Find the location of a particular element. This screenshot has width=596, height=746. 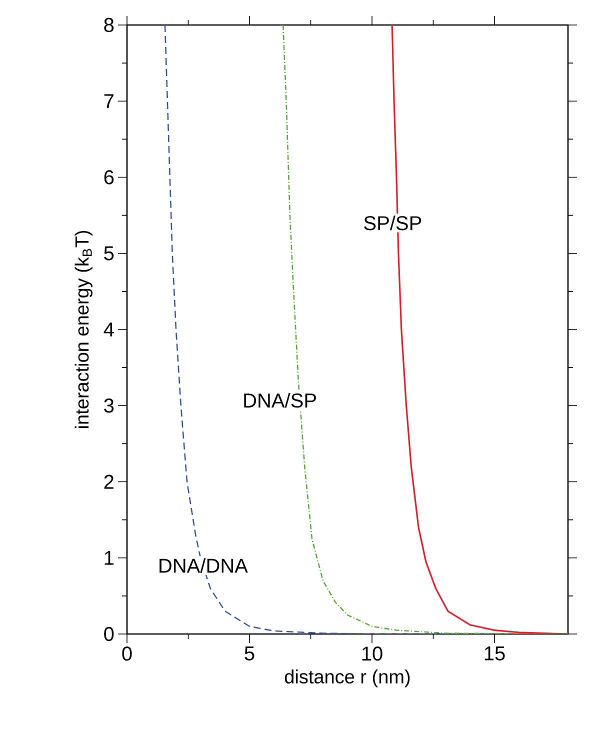

y-tick-label: 8 is located at coordinates (109, 25).